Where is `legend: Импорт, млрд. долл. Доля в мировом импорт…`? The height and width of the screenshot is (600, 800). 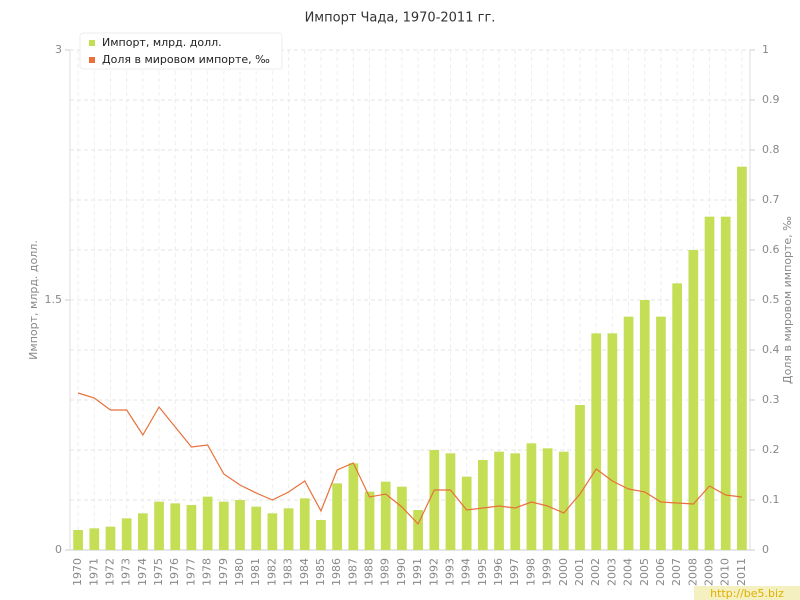
legend: Импорт, млрд. долл. Доля в мировом импорт… is located at coordinates (181, 51).